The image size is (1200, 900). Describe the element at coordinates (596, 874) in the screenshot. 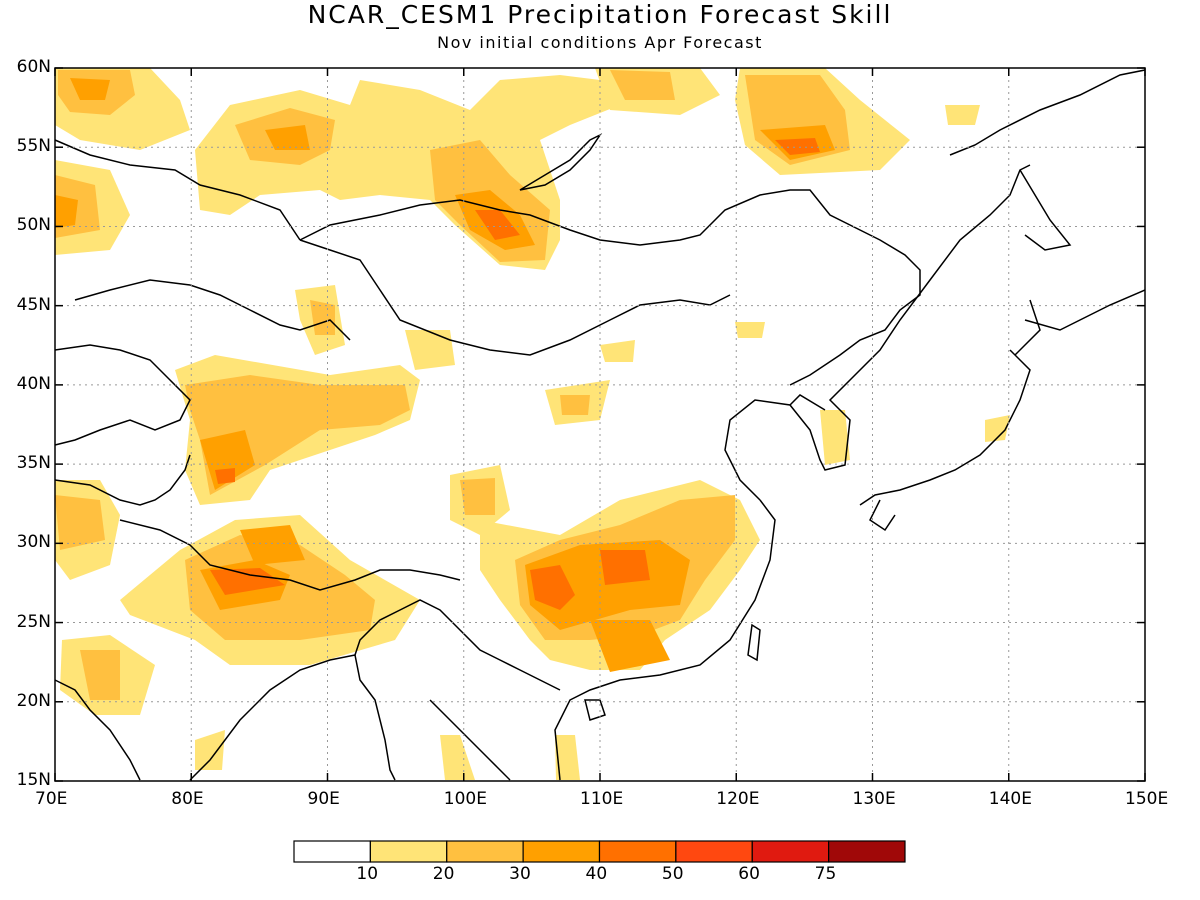

I see `colorbar-tick-label: 40` at that location.